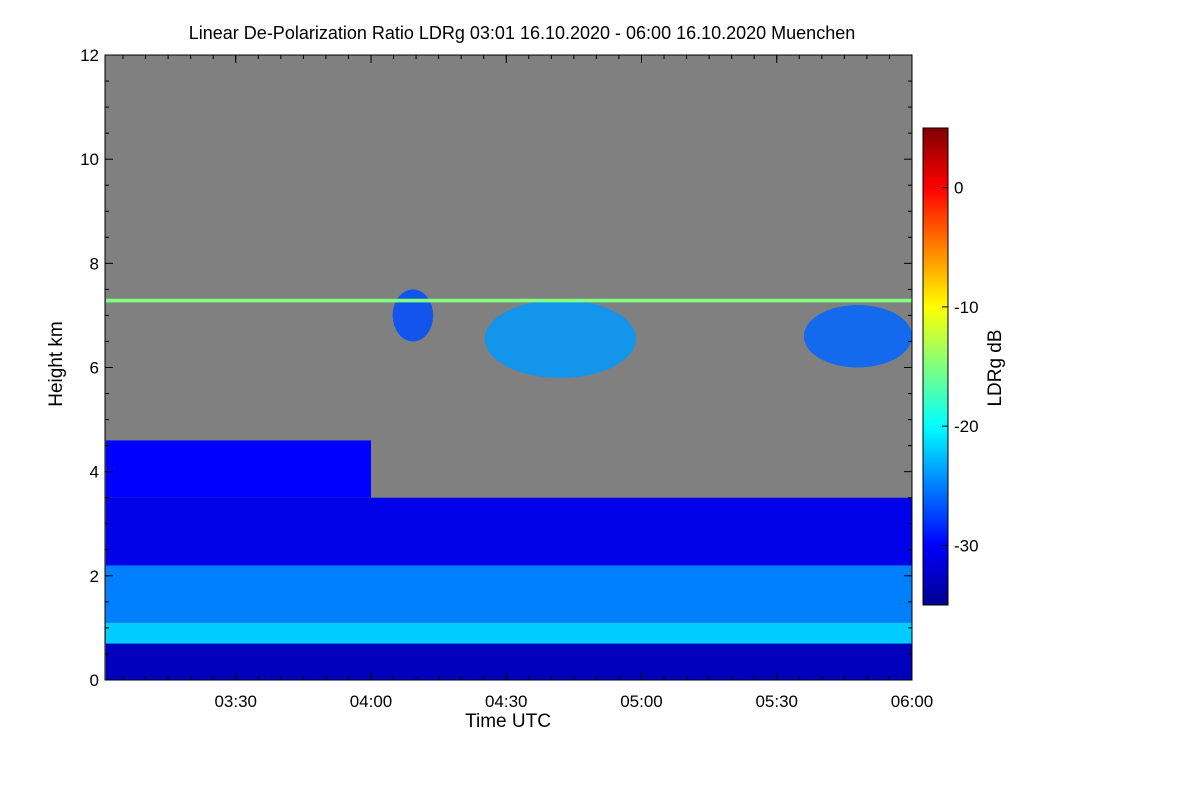 This screenshot has height=805, width=1200. Describe the element at coordinates (235, 701) in the screenshot. I see `x-tick-label-0: 03:30` at that location.